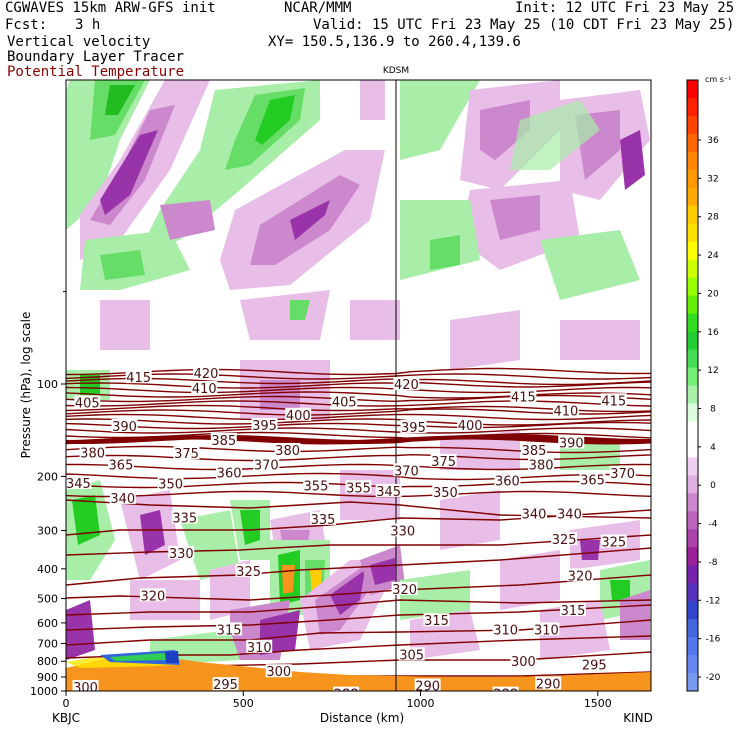  What do you see at coordinates (713, 563) in the screenshot?
I see `colorbar-label: -8` at bounding box center [713, 563].